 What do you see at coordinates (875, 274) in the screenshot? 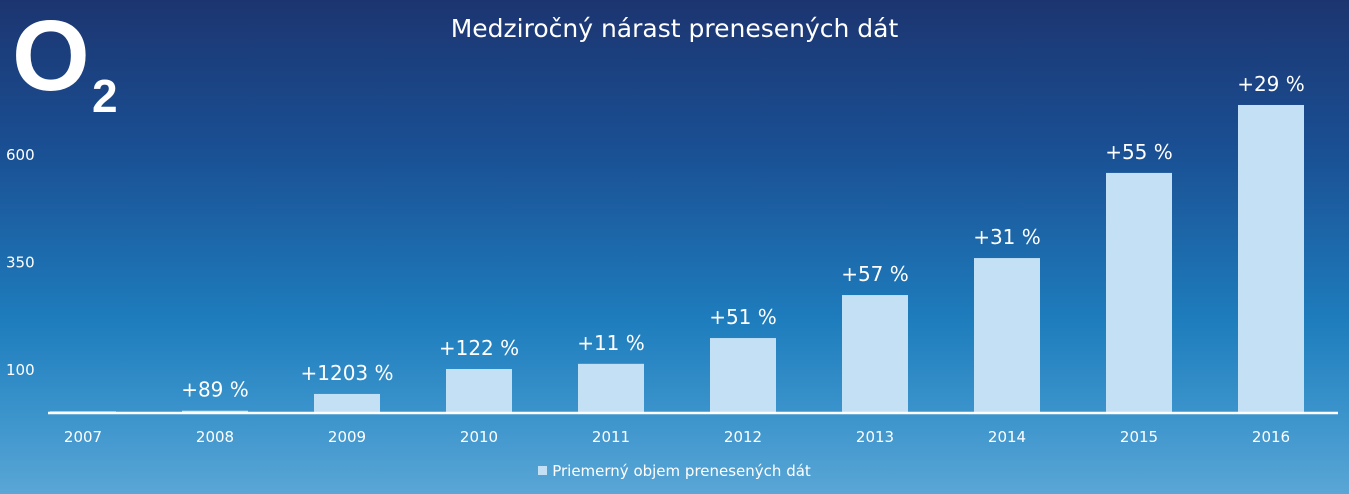
I see `growth-label: +57 %` at bounding box center [875, 274].